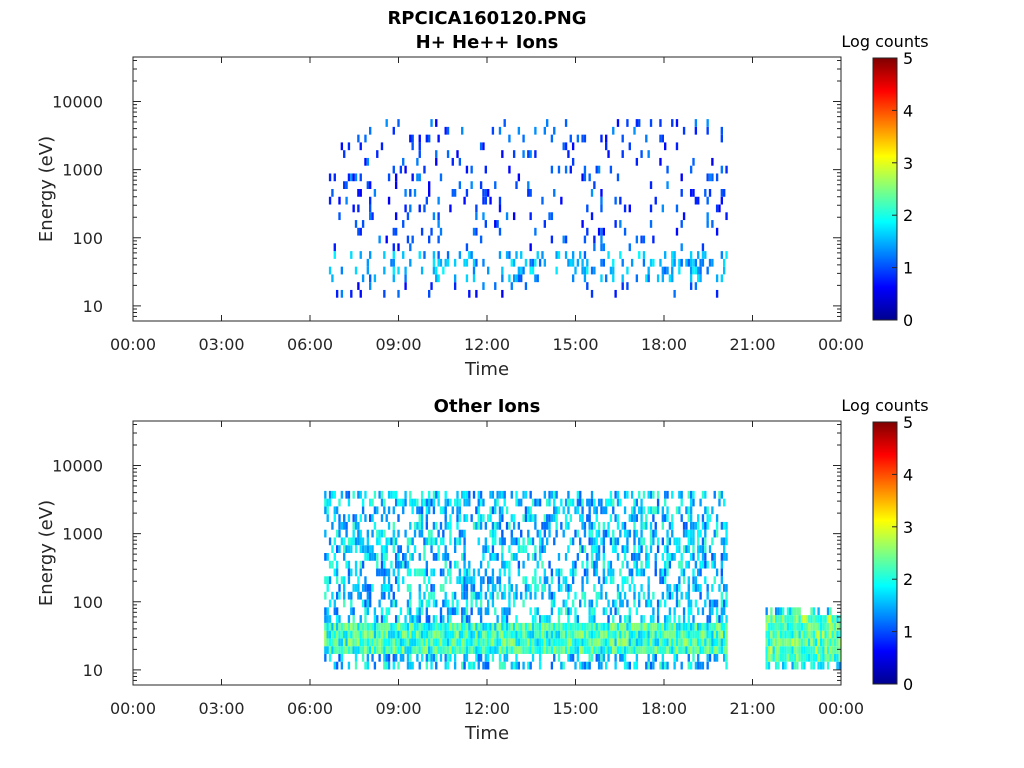 The image size is (1024, 768). Describe the element at coordinates (885, 189) in the screenshot. I see `colorbar-gradient` at that location.